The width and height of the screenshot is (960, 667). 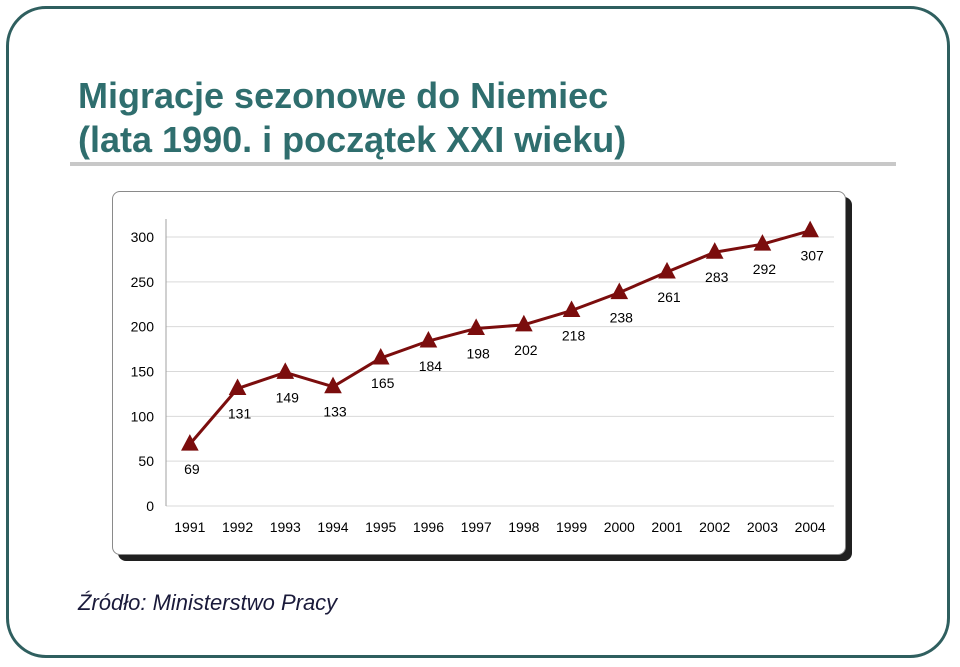 I want to click on data-label: 69, so click(x=192, y=469).